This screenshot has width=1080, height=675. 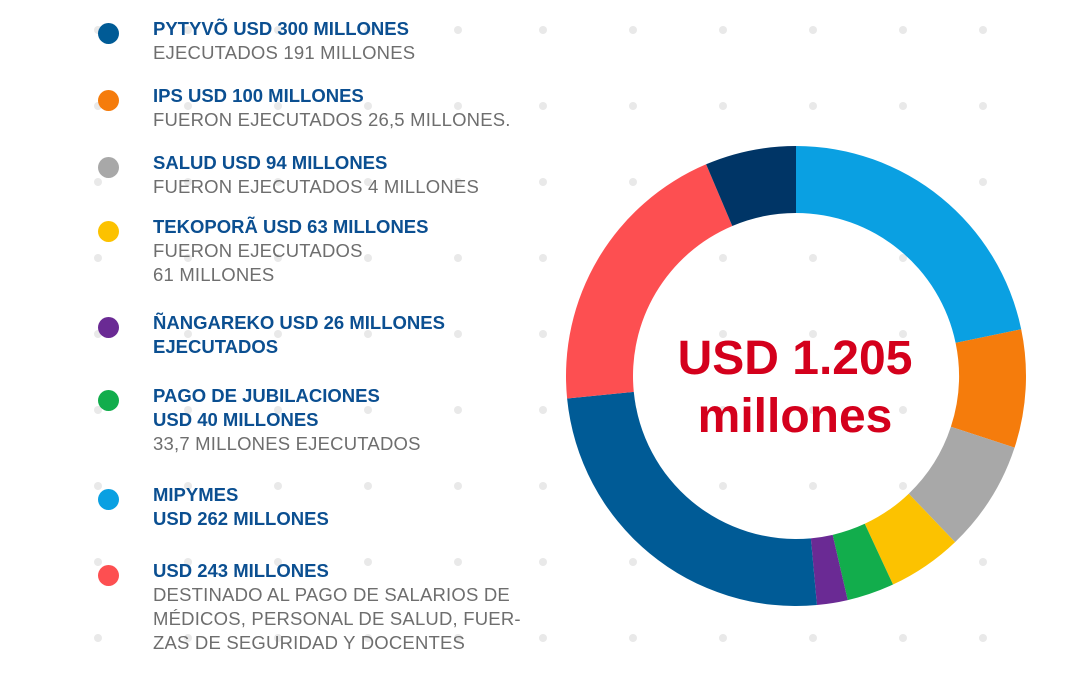 What do you see at coordinates (284, 52) in the screenshot?
I see `legend-subtitle: EJECUTADOS 191 MILLONES` at bounding box center [284, 52].